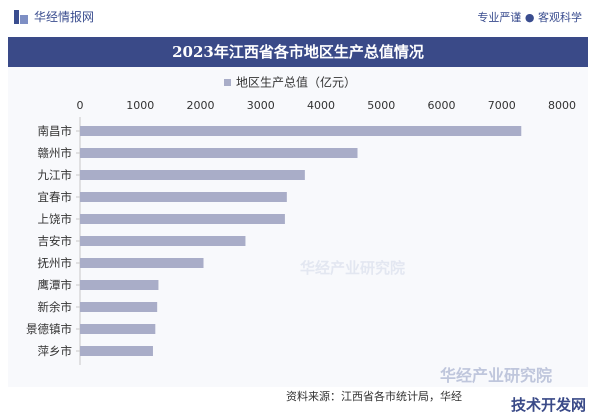  Describe the element at coordinates (64, 17) in the screenshot. I see `brand-name: 华经情报网` at that location.